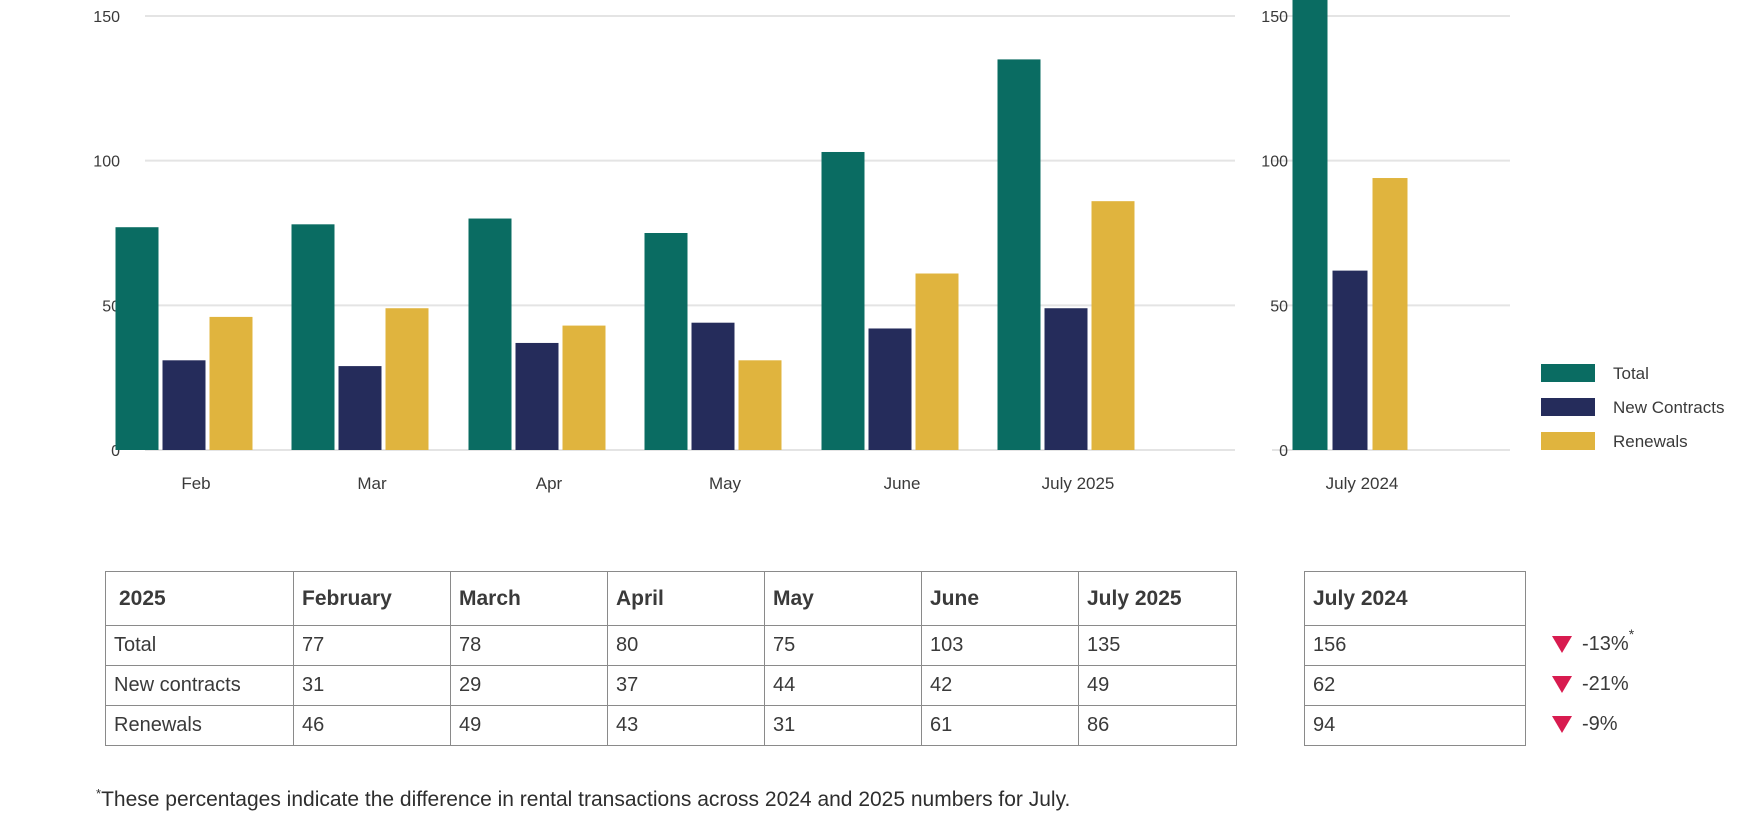 This screenshot has width=1738, height=827. Describe the element at coordinates (1650, 441) in the screenshot. I see `legend-label: Renewals` at that location.